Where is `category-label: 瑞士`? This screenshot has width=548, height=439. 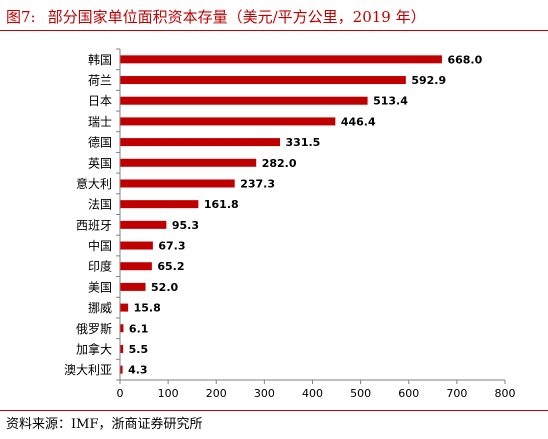
category-label: 瑞士 is located at coordinates (100, 122).